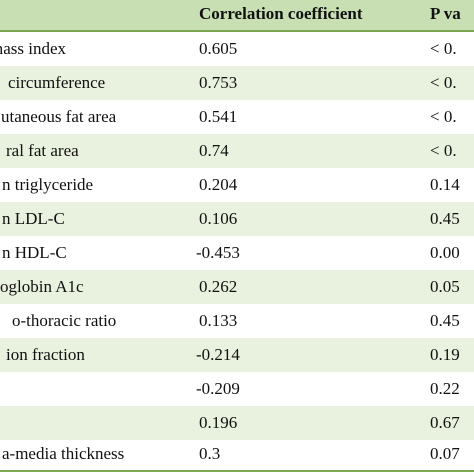 The image size is (474, 474). I want to click on table-row: mass index 0.605 < 0., so click(237, 49).